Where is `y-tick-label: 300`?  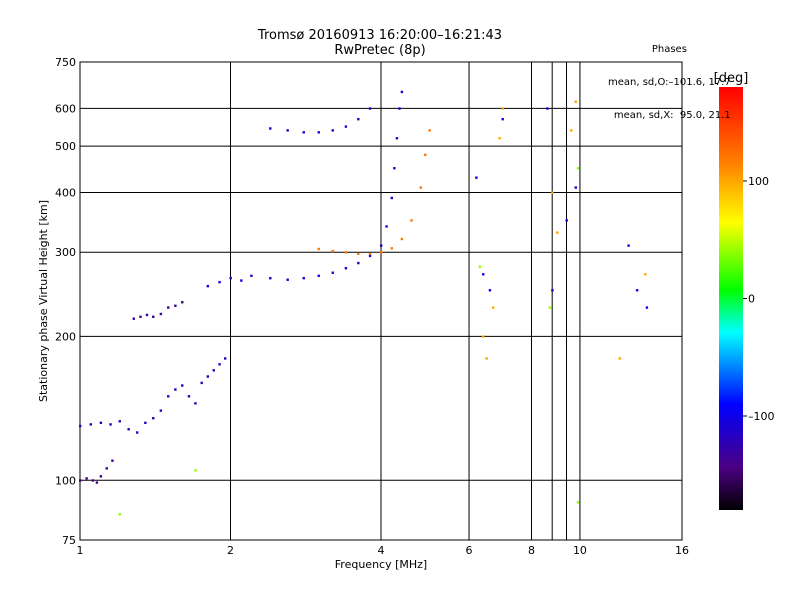 y-tick-label: 300 is located at coordinates (65, 252).